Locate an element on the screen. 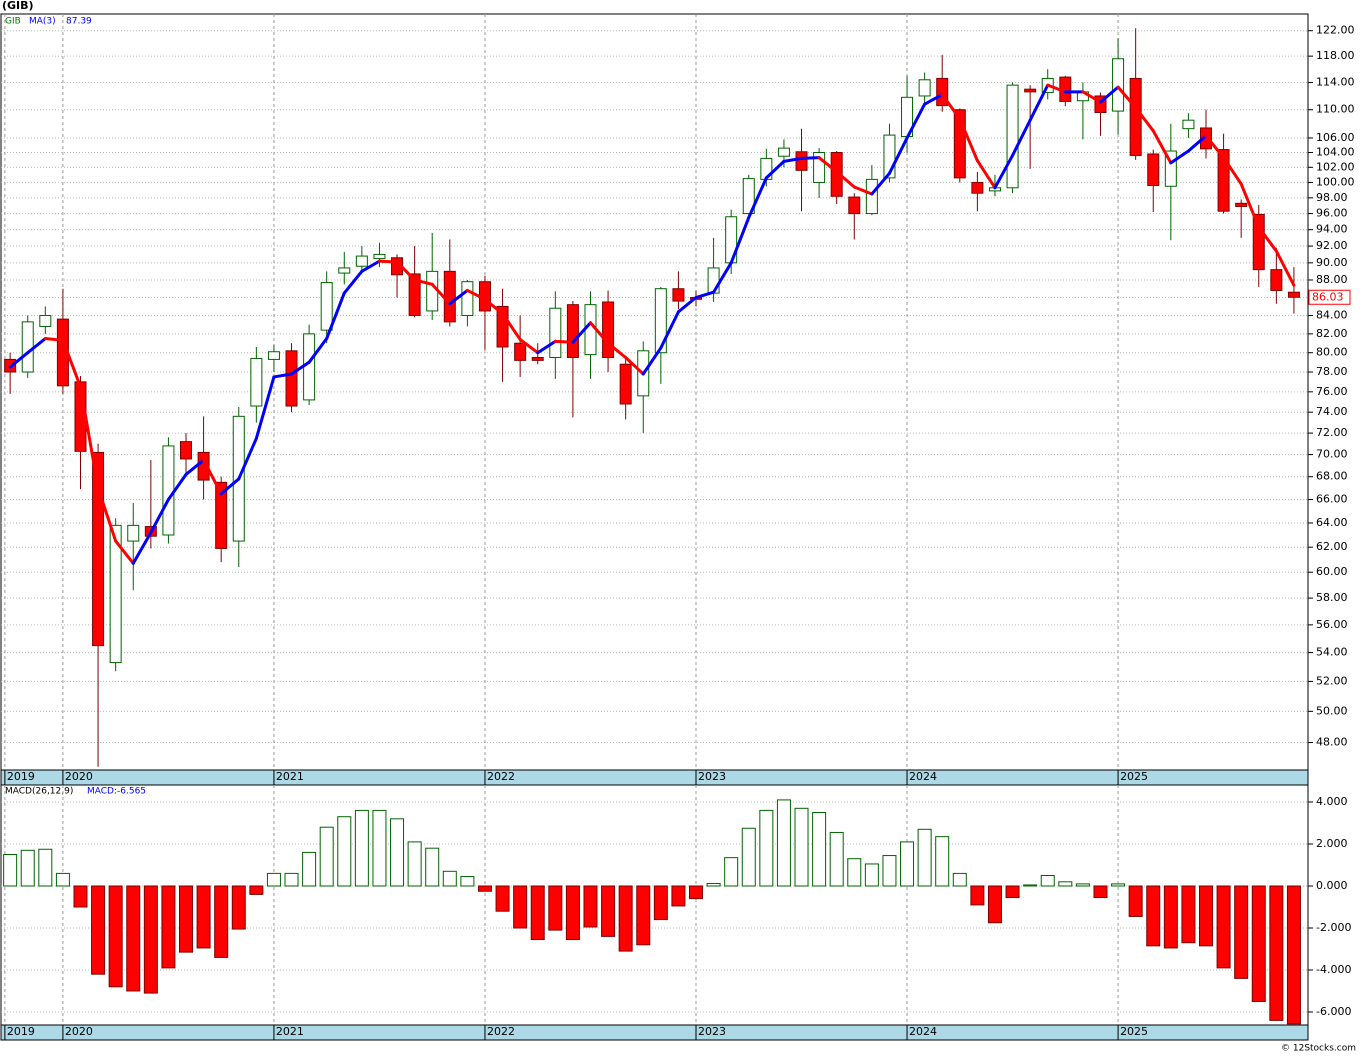 This screenshot has width=1360, height=1056. y-tick-label: -4.000 is located at coordinates (1333, 969).